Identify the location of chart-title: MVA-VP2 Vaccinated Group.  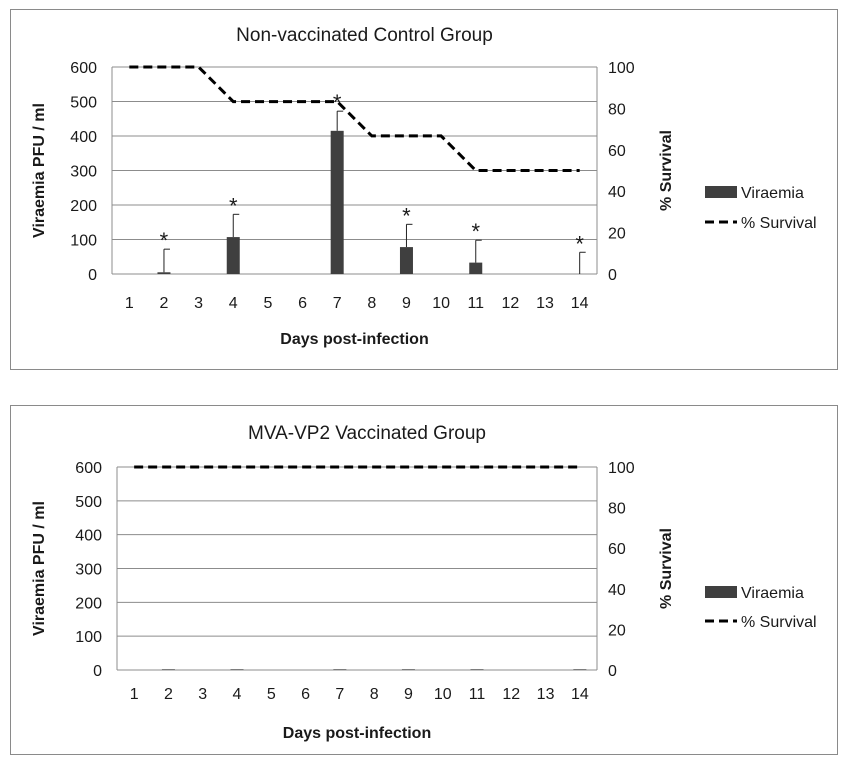
(367, 433).